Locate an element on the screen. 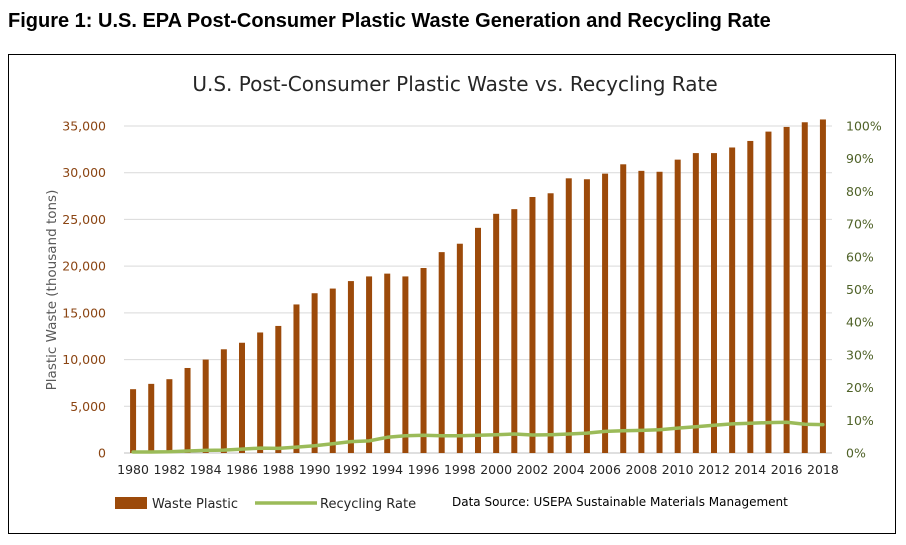  bar-waste-plastic-2009 is located at coordinates (659, 312).